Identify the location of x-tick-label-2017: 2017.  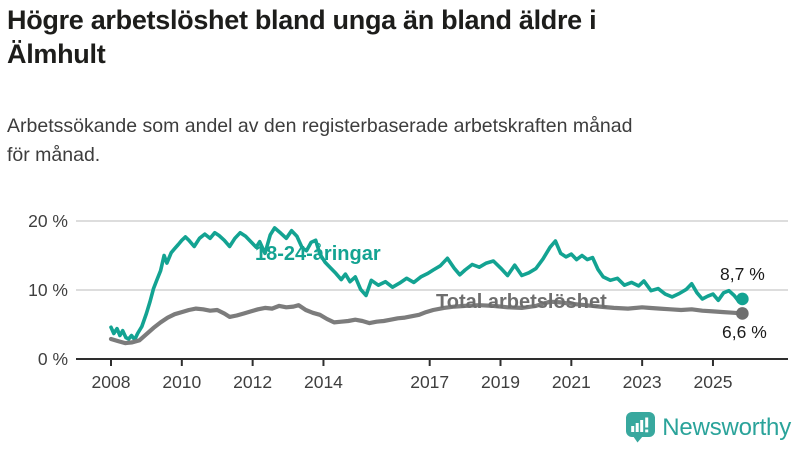
(429, 382).